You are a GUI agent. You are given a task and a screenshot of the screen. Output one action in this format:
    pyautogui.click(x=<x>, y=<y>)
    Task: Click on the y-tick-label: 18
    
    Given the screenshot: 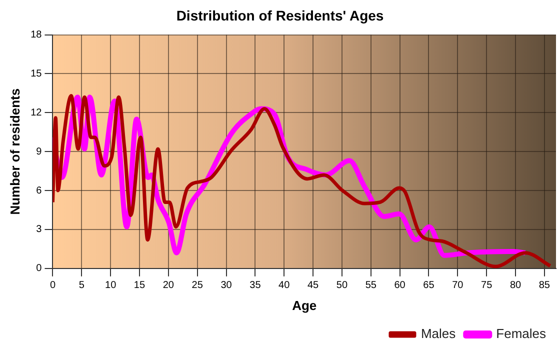 What is the action you would take?
    pyautogui.click(x=36, y=35)
    